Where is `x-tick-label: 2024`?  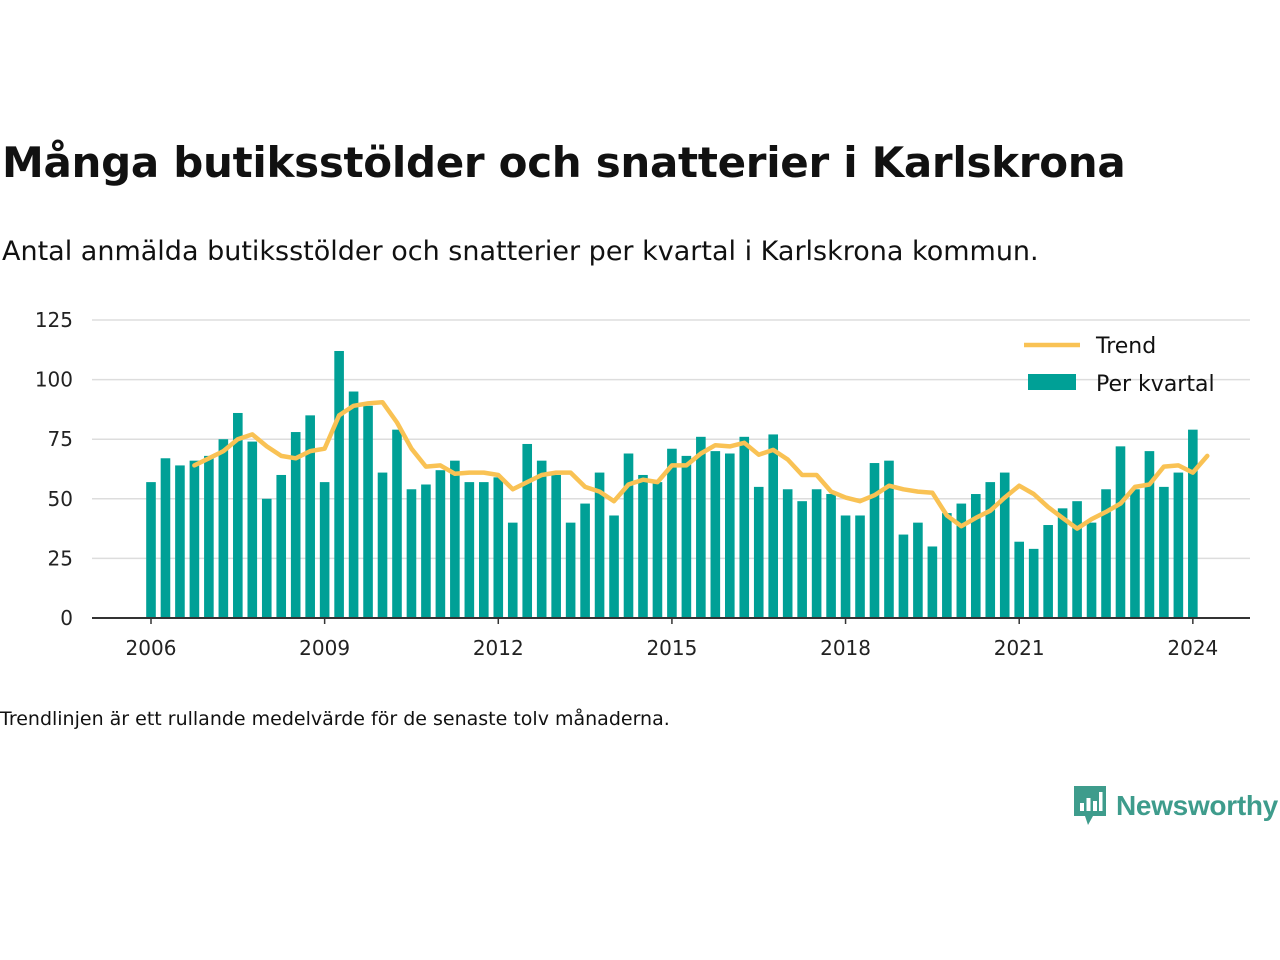
x-tick-label: 2024 is located at coordinates (1192, 648).